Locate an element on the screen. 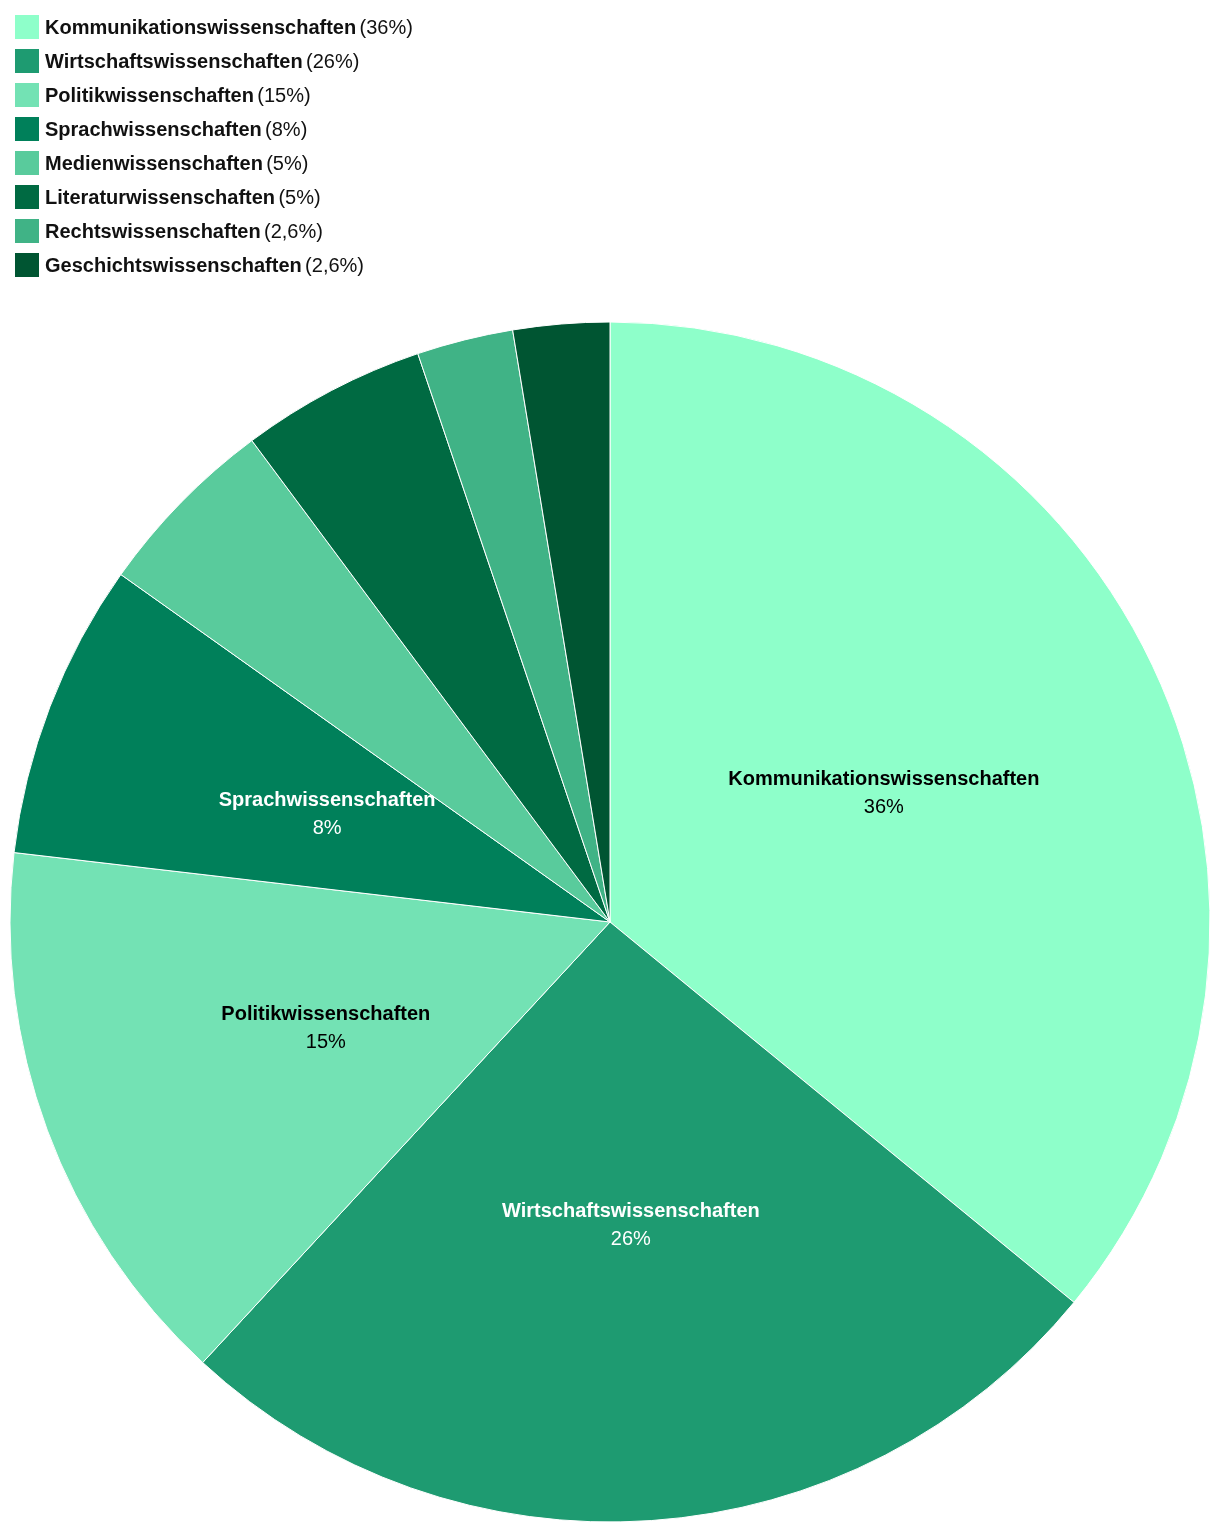  legend-label: Geschichtswissenschaften is located at coordinates (173, 265).